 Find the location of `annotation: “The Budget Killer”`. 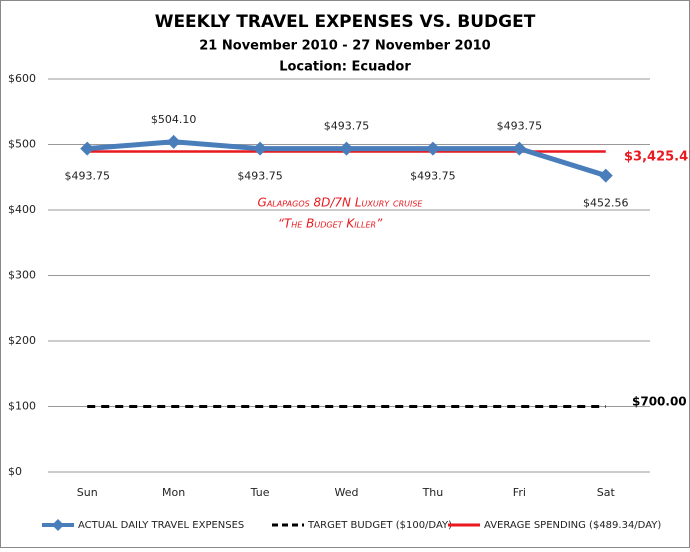

annotation: “The Budget Killer” is located at coordinates (330, 224).